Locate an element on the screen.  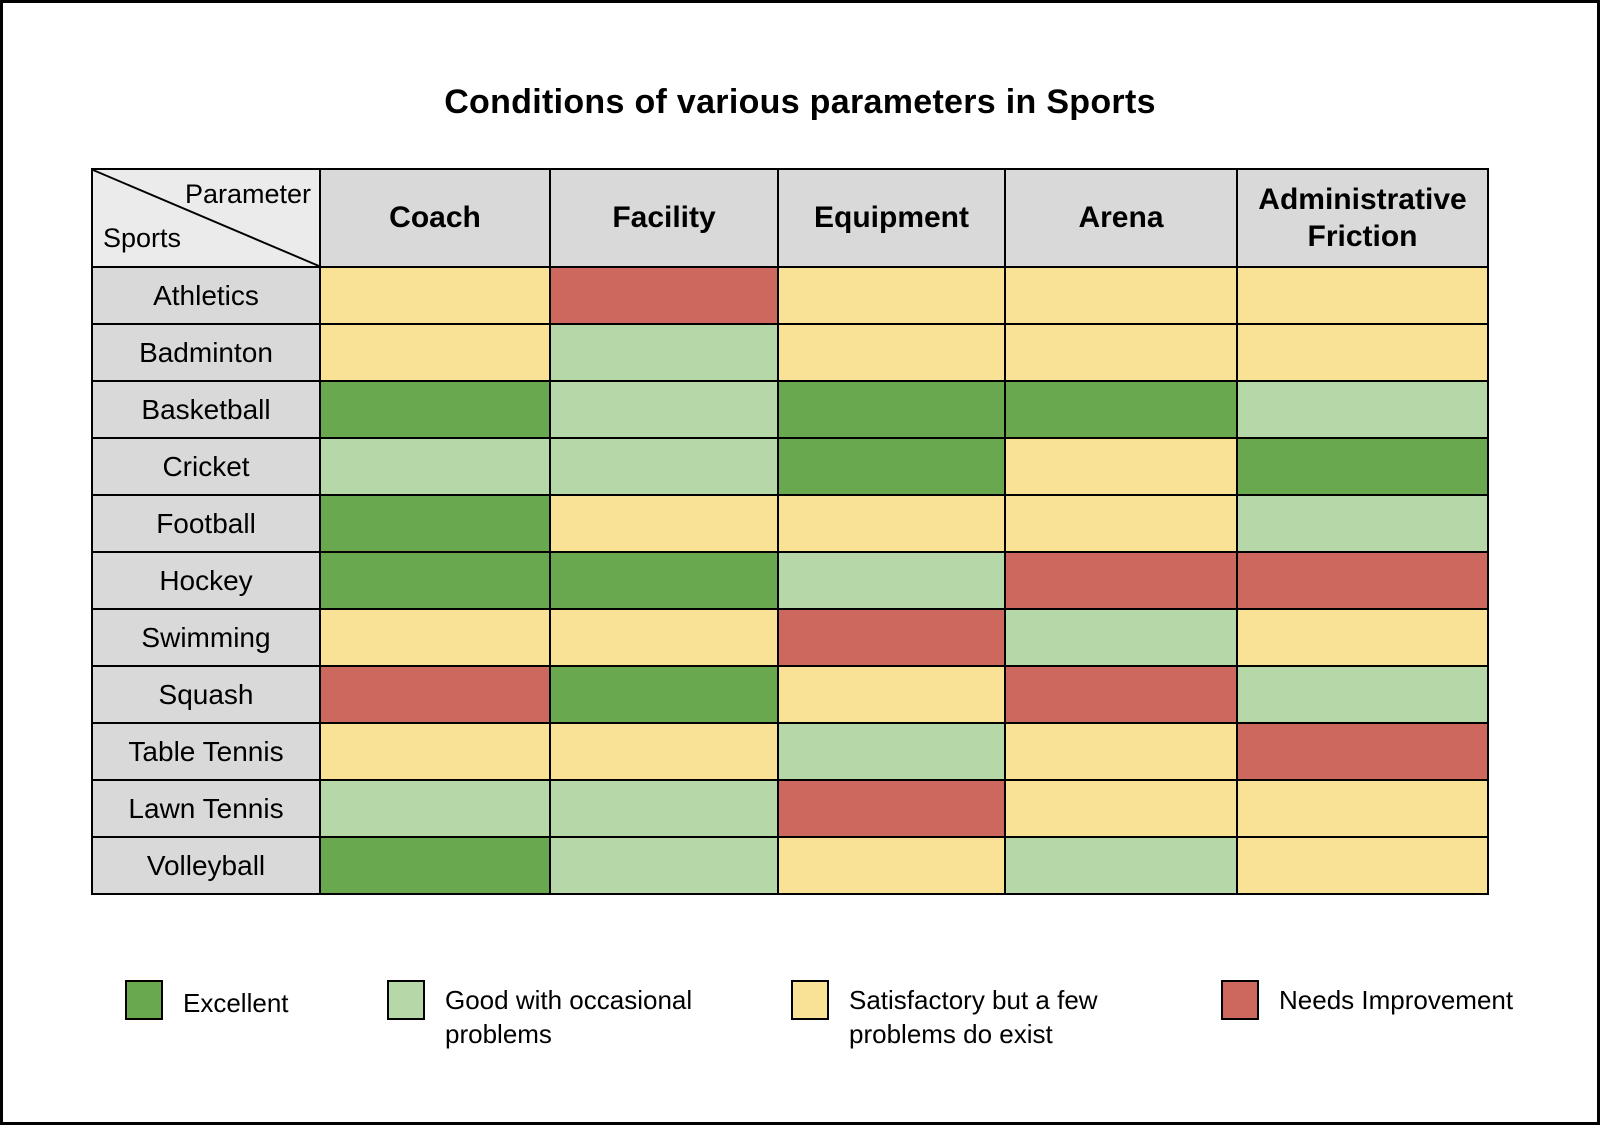
cell-volleyball-facility is located at coordinates (664, 865).